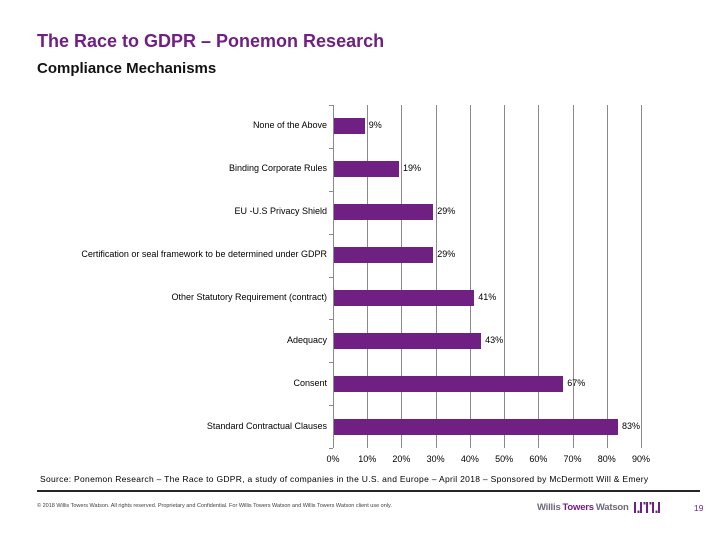 The height and width of the screenshot is (540, 720). I want to click on x-tick-label: 10%, so click(367, 459).